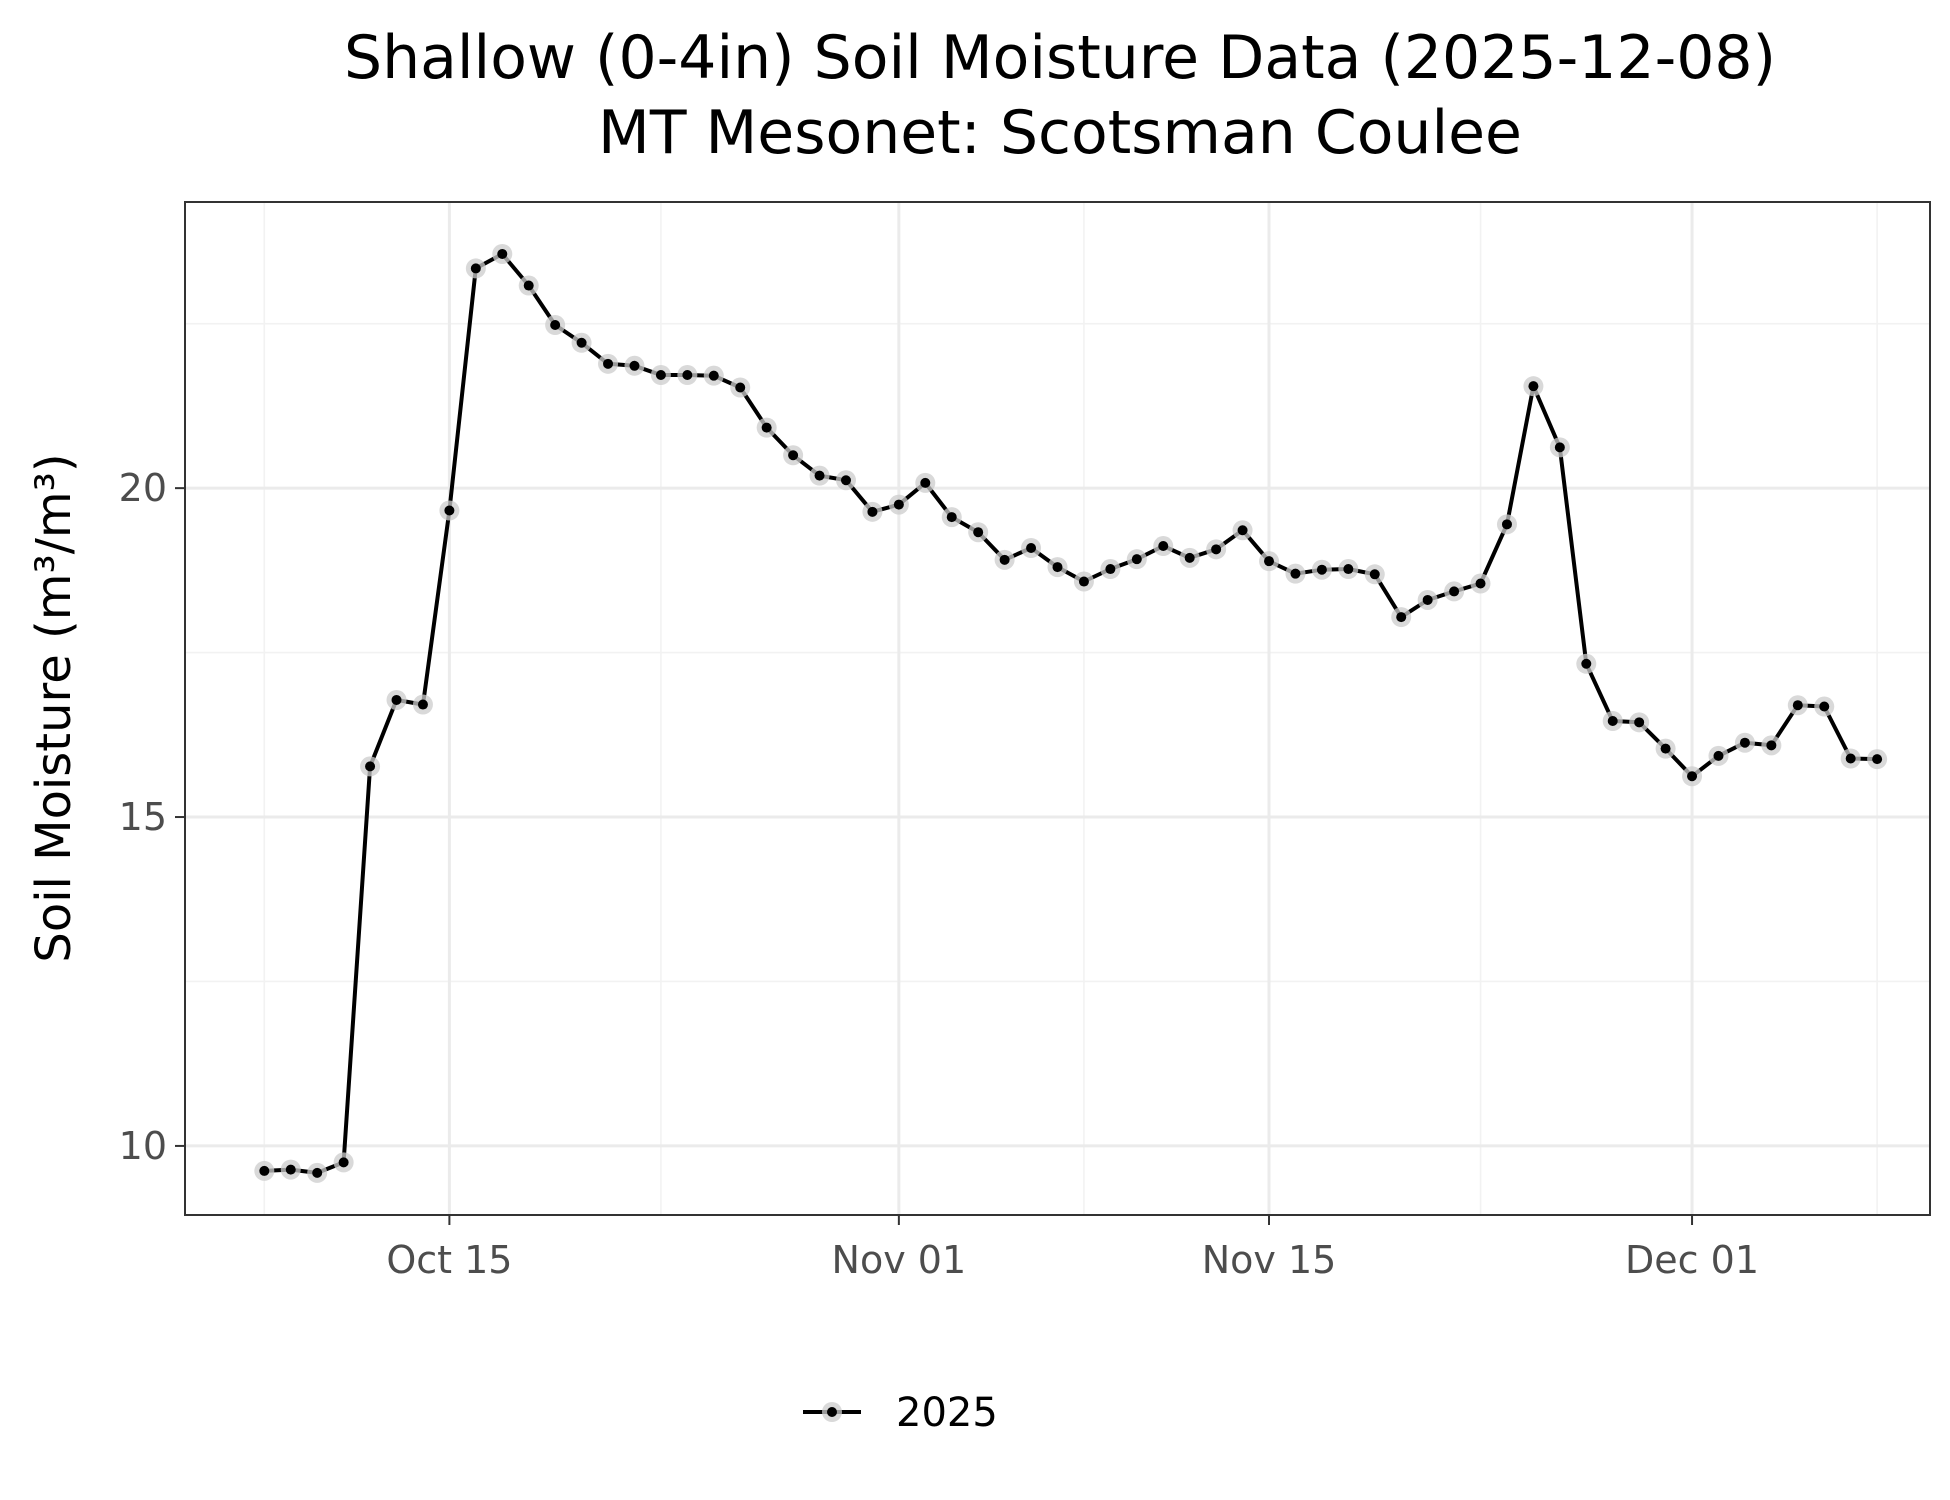  Describe the element at coordinates (1269, 1260) in the screenshot. I see `x-tick-label: Nov 15` at that location.